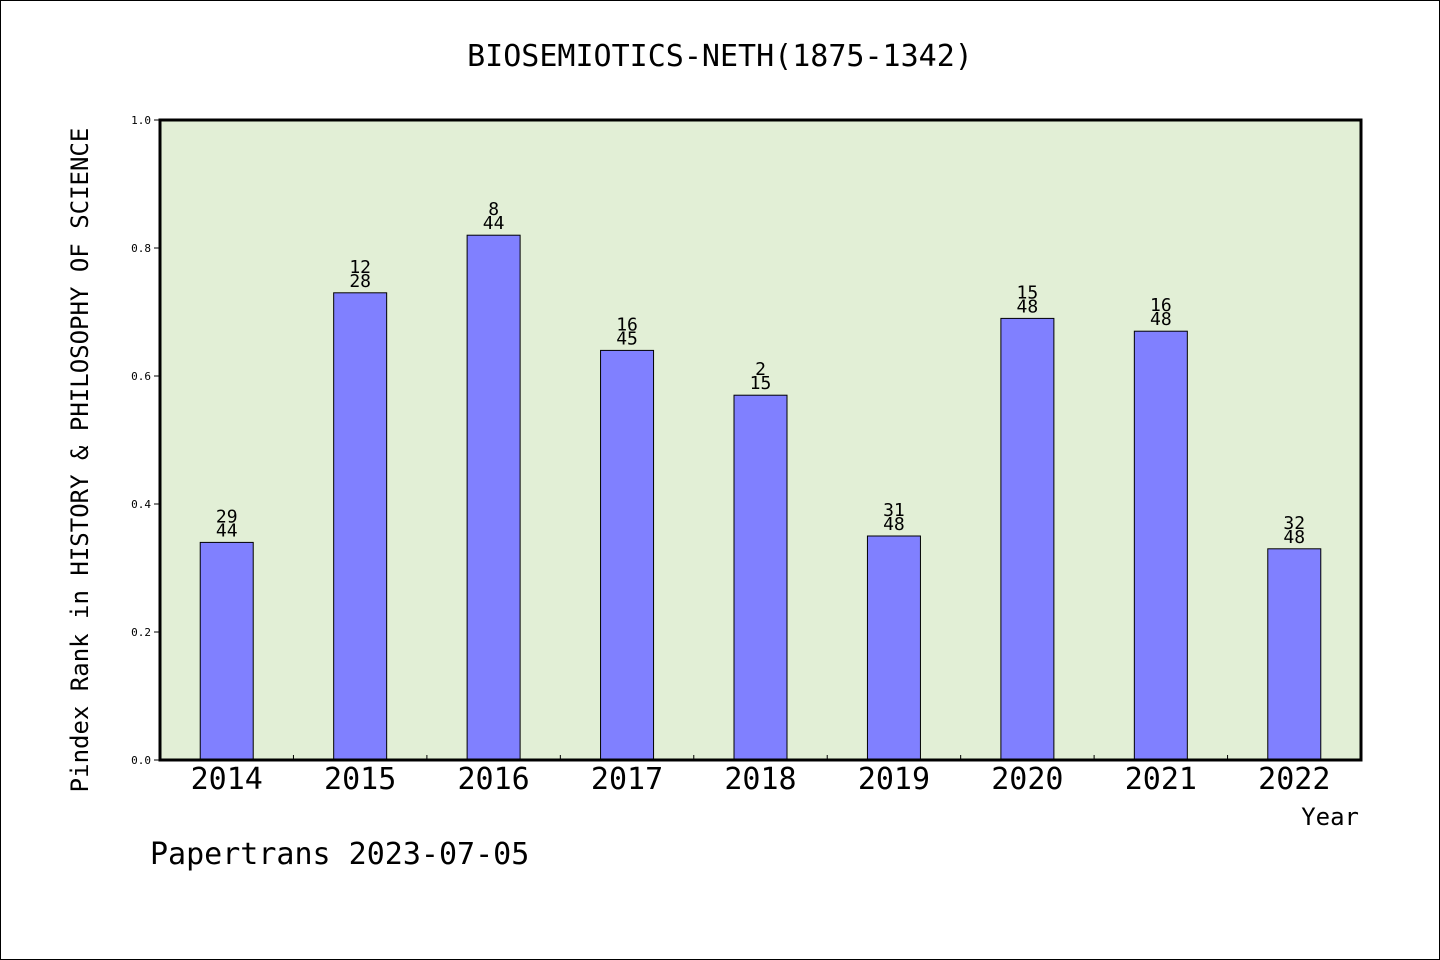 The height and width of the screenshot is (960, 1440). What do you see at coordinates (360, 779) in the screenshot?
I see `x-tick-label: 2015` at bounding box center [360, 779].